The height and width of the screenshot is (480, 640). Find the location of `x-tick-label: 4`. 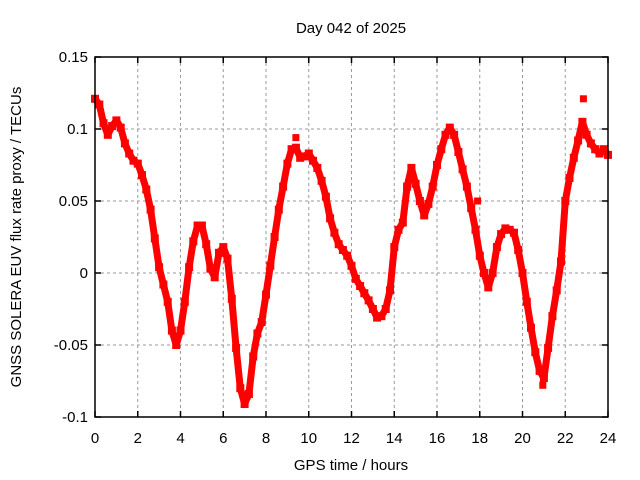

x-tick-label: 4 is located at coordinates (180, 438).